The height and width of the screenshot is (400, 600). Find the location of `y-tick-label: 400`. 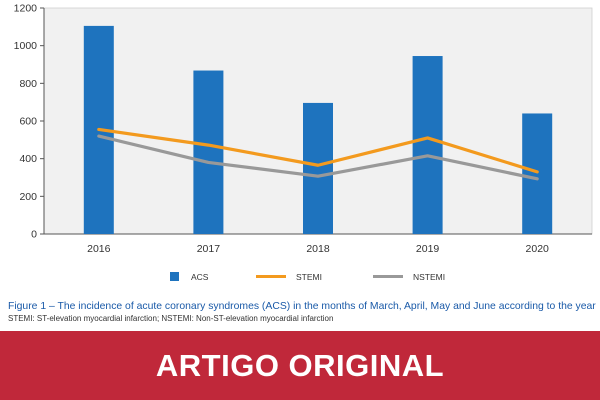

y-tick-label: 400 is located at coordinates (28, 159).